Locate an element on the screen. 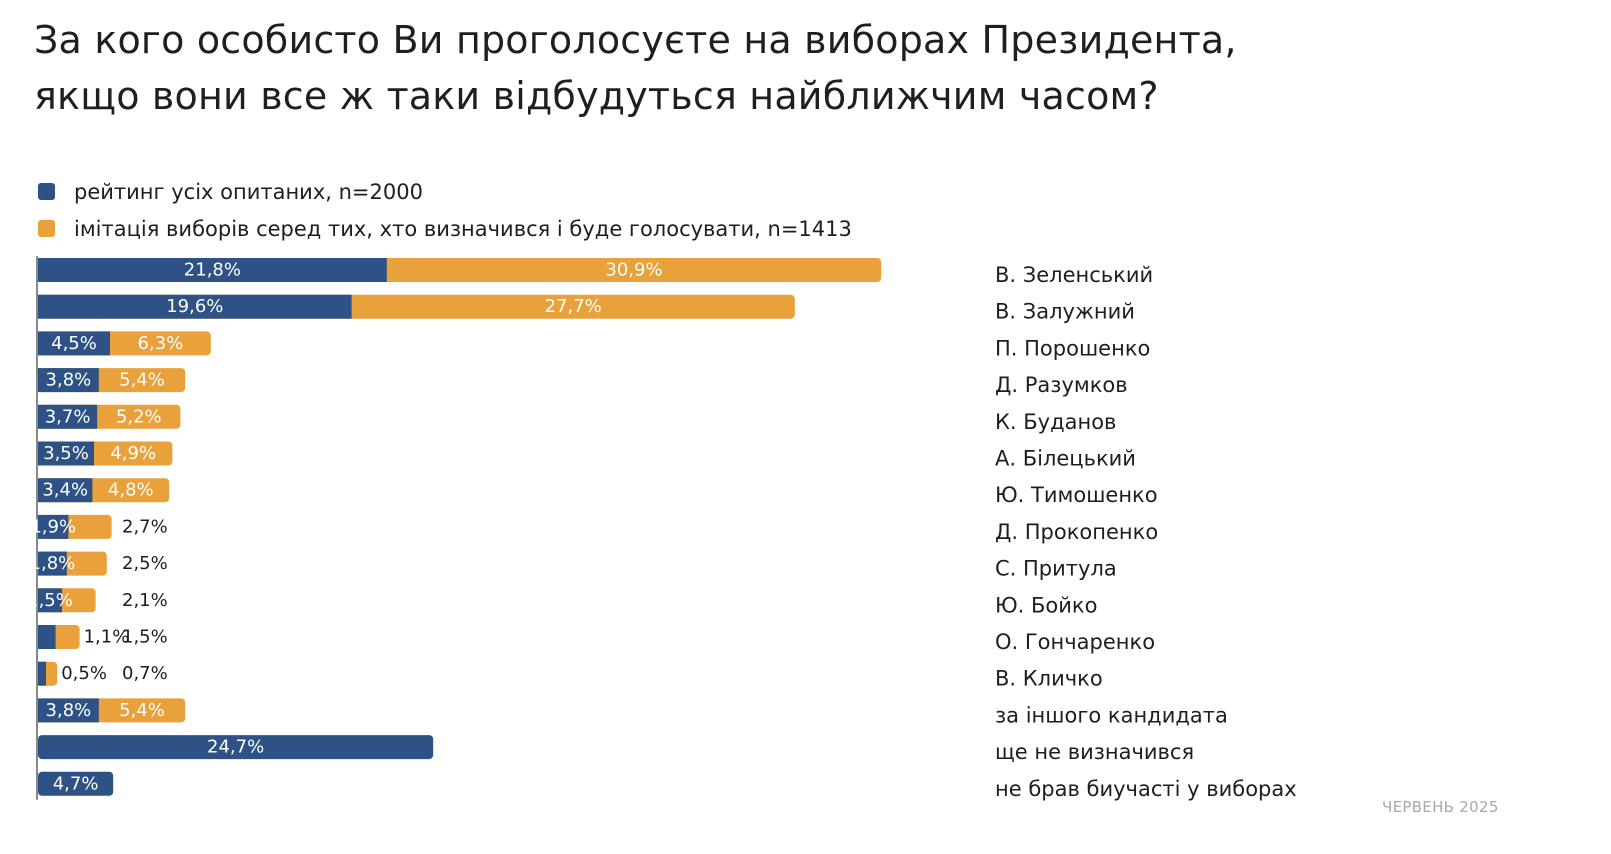 Image resolution: width=1611 pixels, height=854 pixels. data-label-decided-11: 0,7% is located at coordinates (145, 673).